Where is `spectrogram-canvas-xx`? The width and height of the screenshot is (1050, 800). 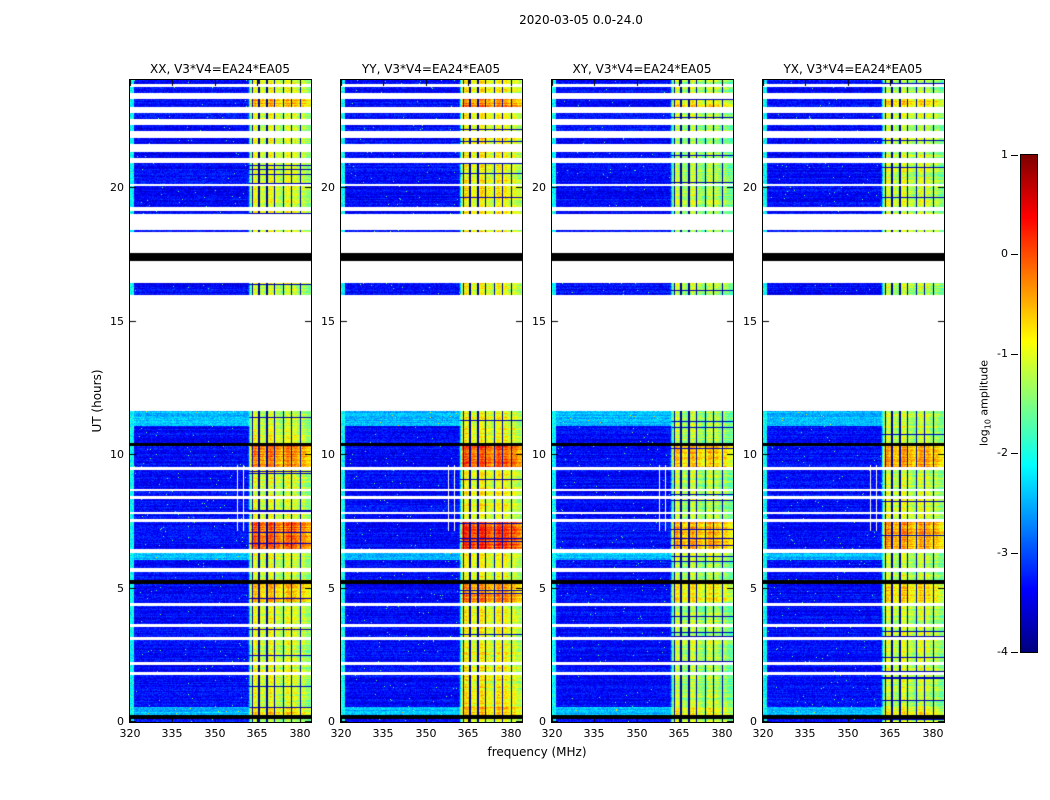 spectrogram-canvas-xx is located at coordinates (220, 401).